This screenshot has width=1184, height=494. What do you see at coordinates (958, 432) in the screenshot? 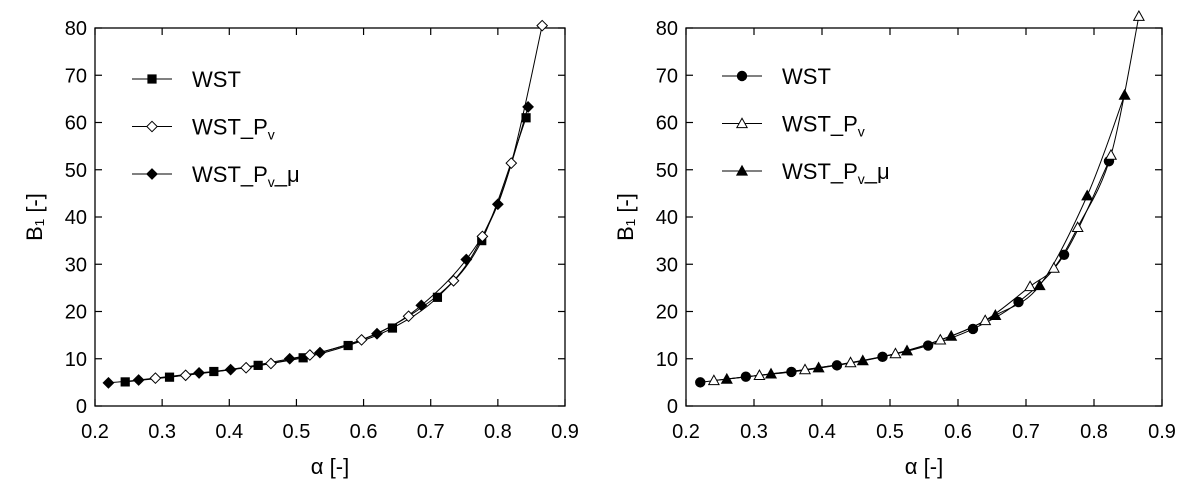
I see `x-tick-label: 0.6` at bounding box center [958, 432].